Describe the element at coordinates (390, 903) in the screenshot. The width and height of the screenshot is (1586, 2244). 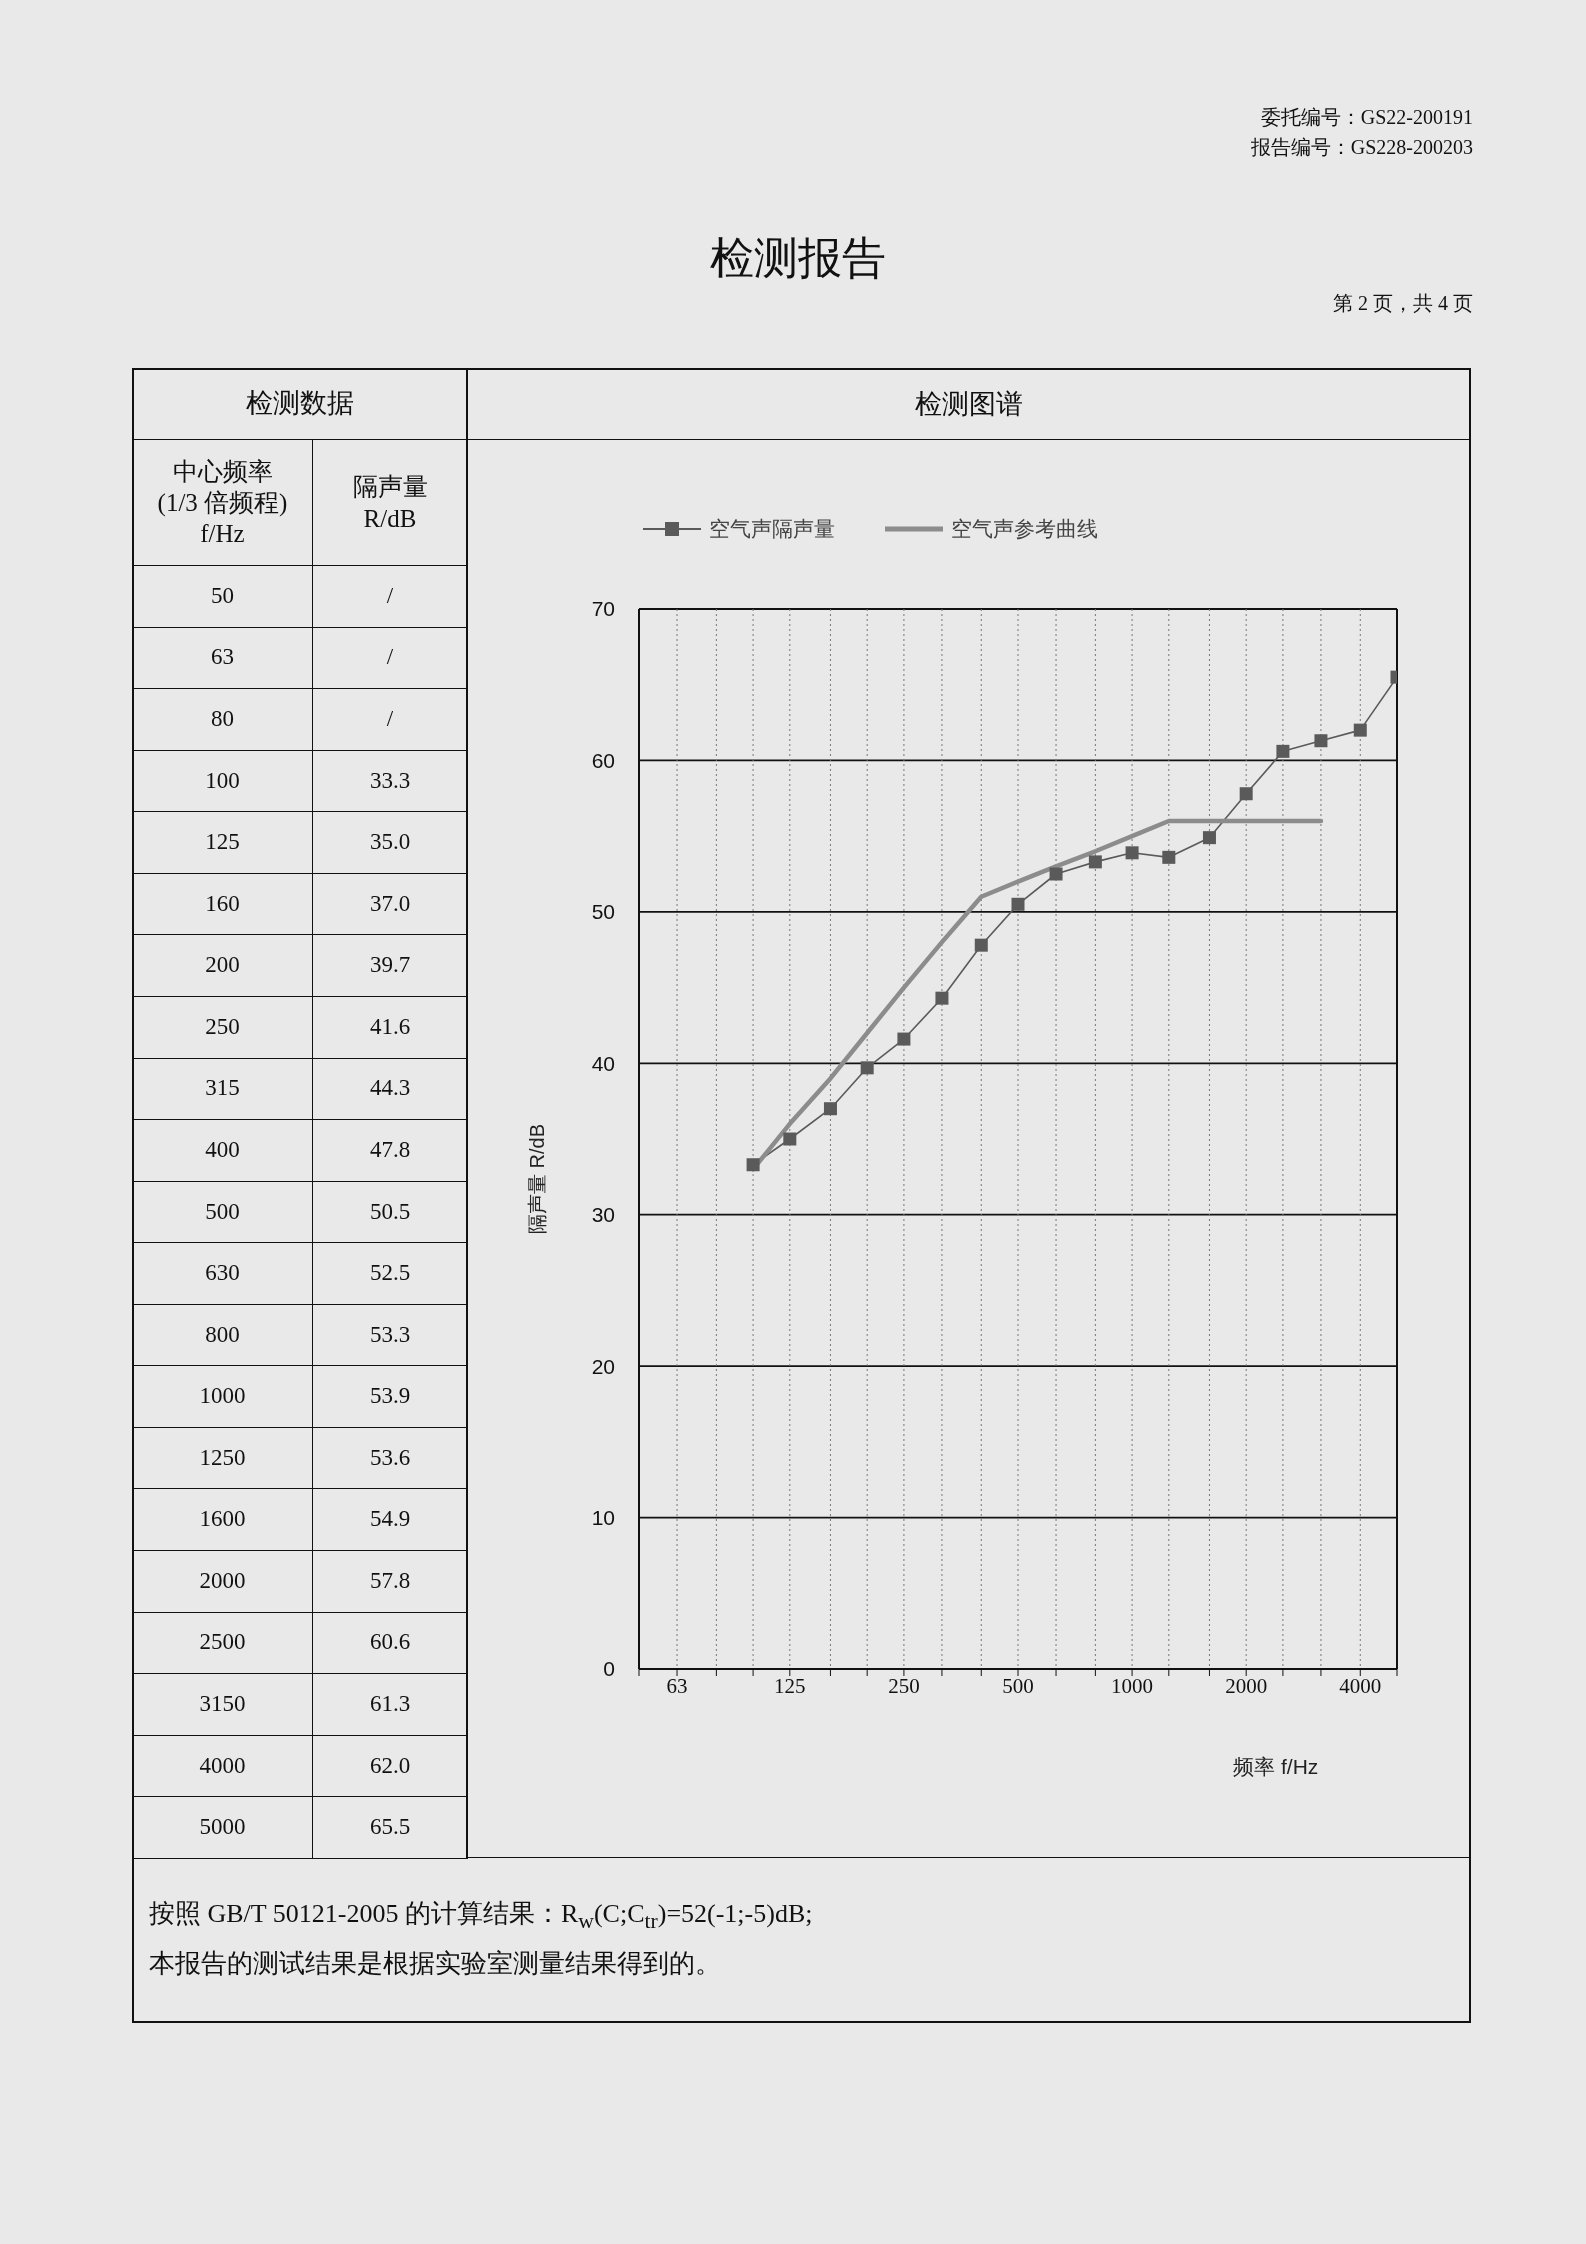
I see `text: 37.0` at that location.